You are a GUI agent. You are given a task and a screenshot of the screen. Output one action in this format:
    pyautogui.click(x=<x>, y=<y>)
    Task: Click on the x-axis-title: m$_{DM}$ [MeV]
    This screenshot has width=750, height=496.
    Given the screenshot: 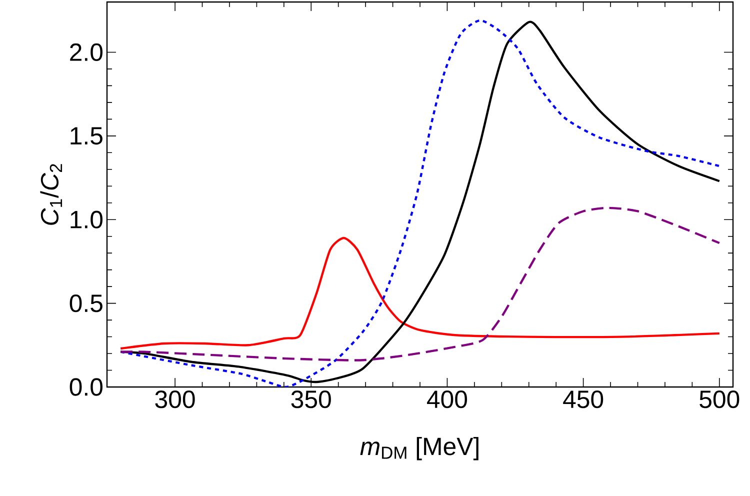 What is the action you would take?
    pyautogui.click(x=419, y=448)
    